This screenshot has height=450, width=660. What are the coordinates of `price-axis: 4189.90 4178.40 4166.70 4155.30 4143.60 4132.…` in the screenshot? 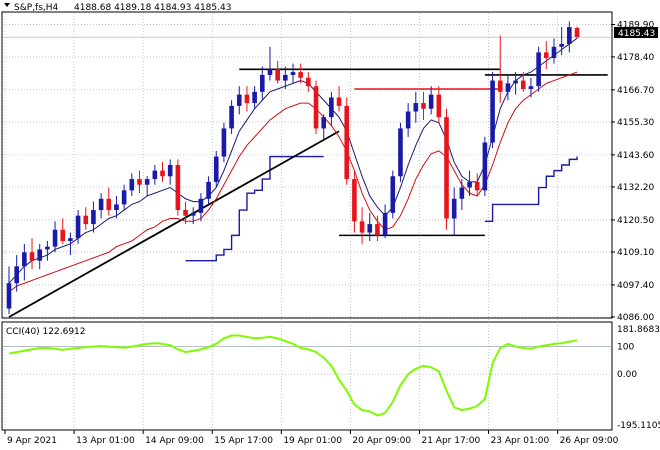 It's located at (632, 172).